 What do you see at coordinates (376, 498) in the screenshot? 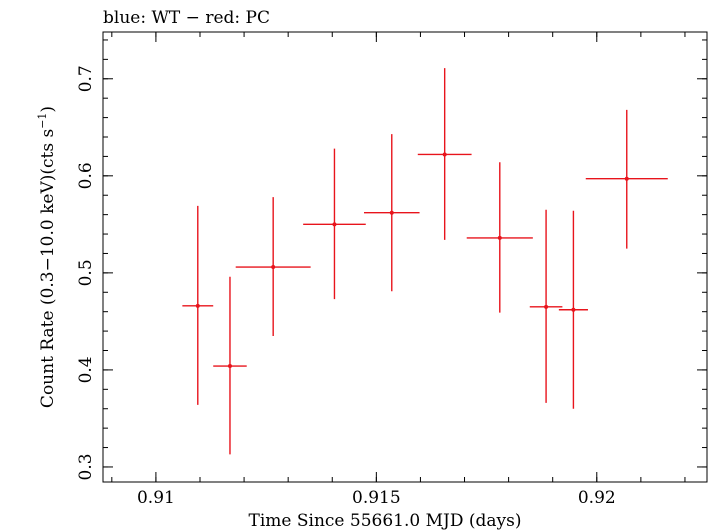
I see `x-tick-label: 0.915` at bounding box center [376, 498].